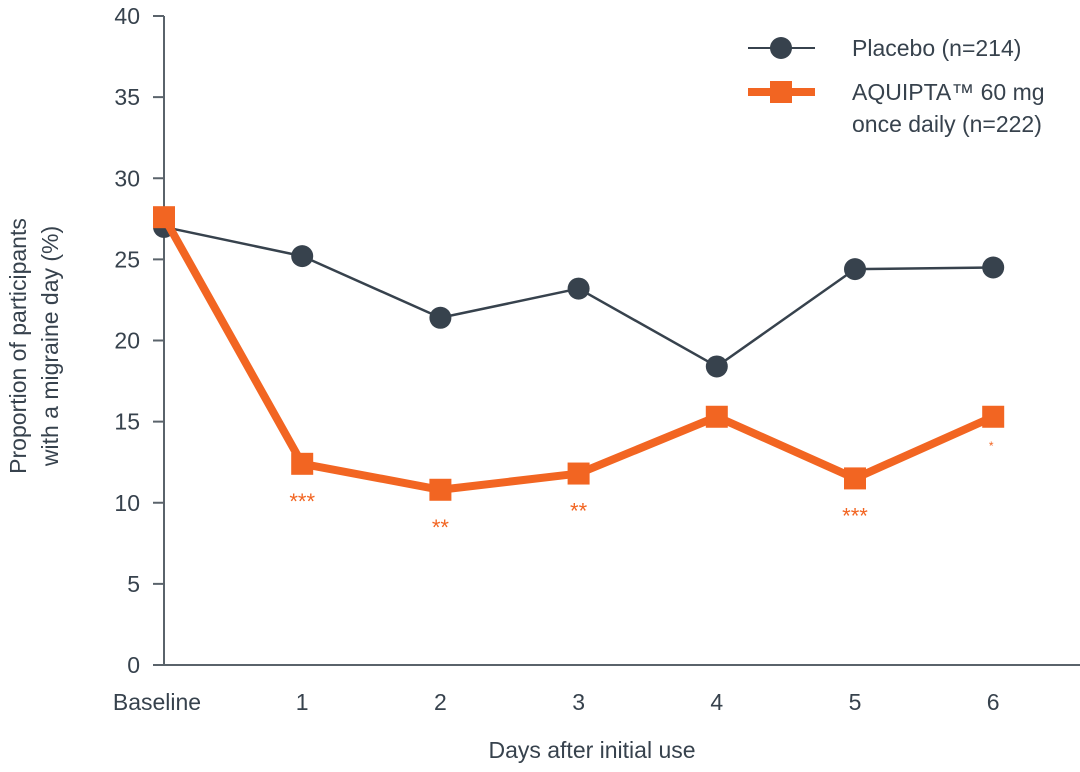 The height and width of the screenshot is (772, 1080). Describe the element at coordinates (127, 16) in the screenshot. I see `y-tick-label: 40` at that location.